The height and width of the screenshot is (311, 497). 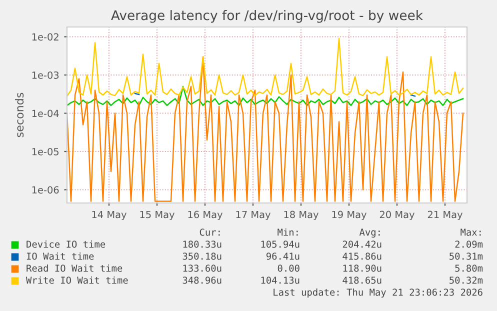 I want to click on x-tick-label: 17 May, so click(x=253, y=215).